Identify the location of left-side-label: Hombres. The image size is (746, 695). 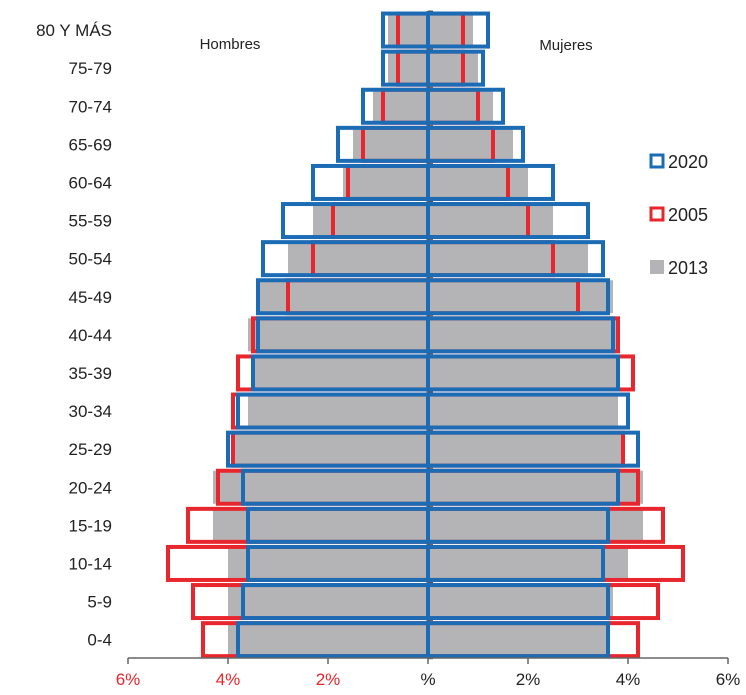
(230, 44).